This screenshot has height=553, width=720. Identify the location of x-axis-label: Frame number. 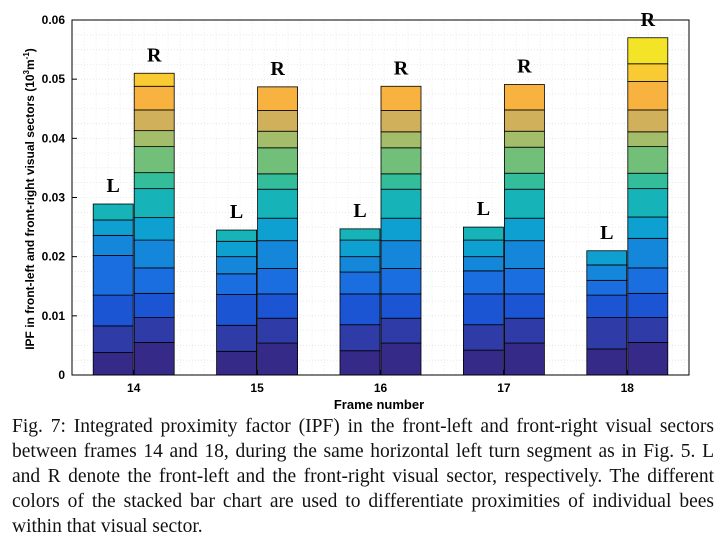
(379, 404).